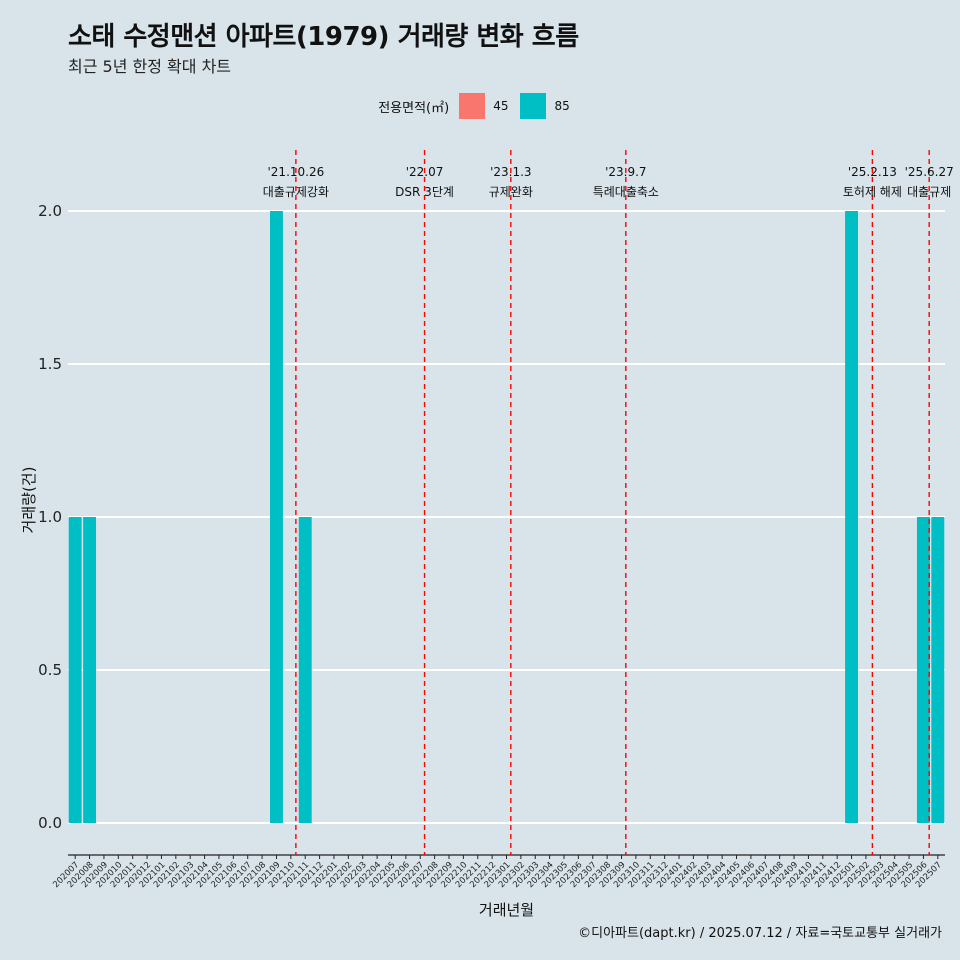 Image resolution: width=960 pixels, height=960 pixels. Describe the element at coordinates (323, 37) in the screenshot. I see `chart-title: 소태 수정맨션 아파트(1979) 거래량 변화 흐름` at that location.